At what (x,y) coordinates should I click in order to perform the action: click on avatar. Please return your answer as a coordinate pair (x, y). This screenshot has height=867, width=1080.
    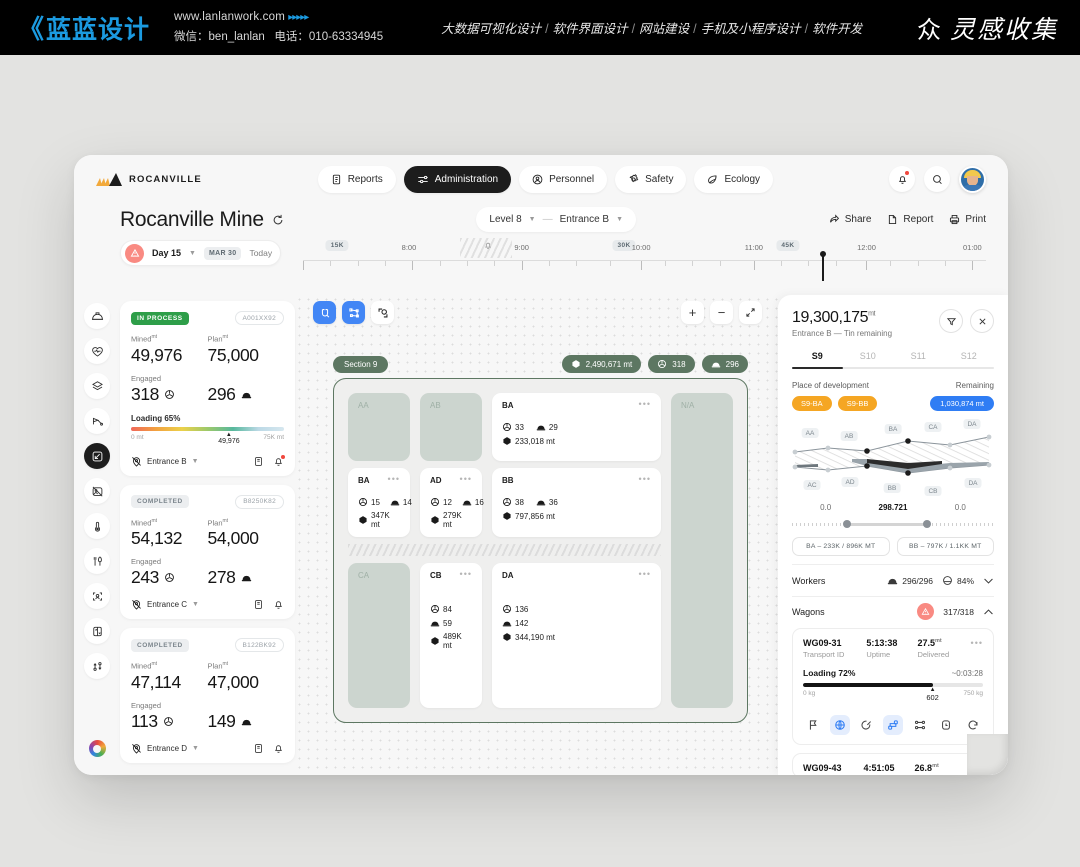
    Looking at the image, I should click on (972, 179).